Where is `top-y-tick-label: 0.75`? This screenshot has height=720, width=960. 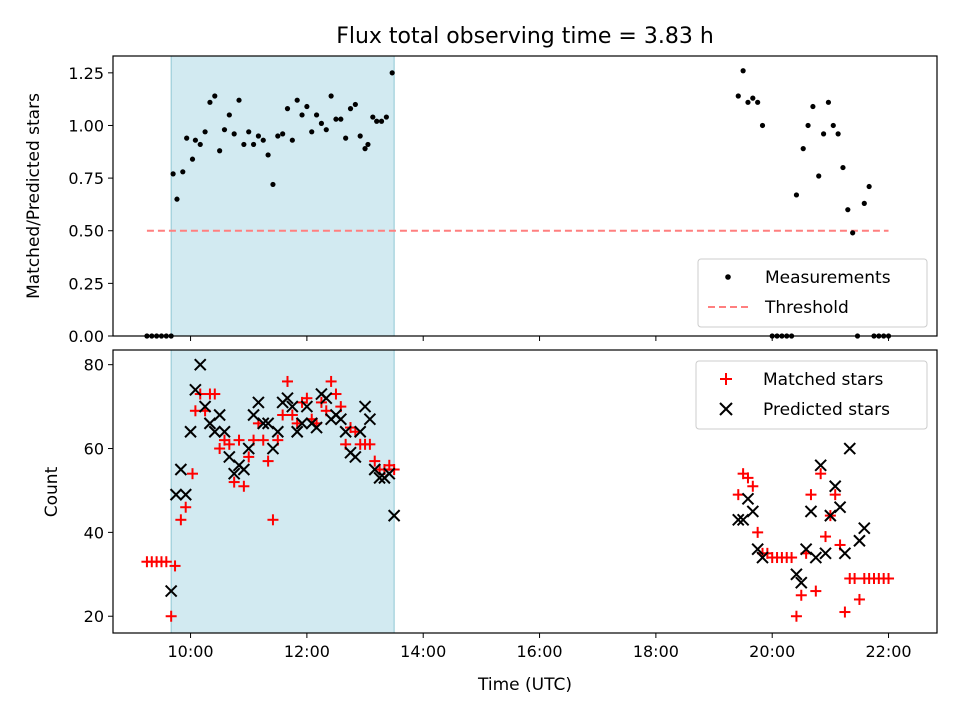 top-y-tick-label: 0.75 is located at coordinates (86, 178).